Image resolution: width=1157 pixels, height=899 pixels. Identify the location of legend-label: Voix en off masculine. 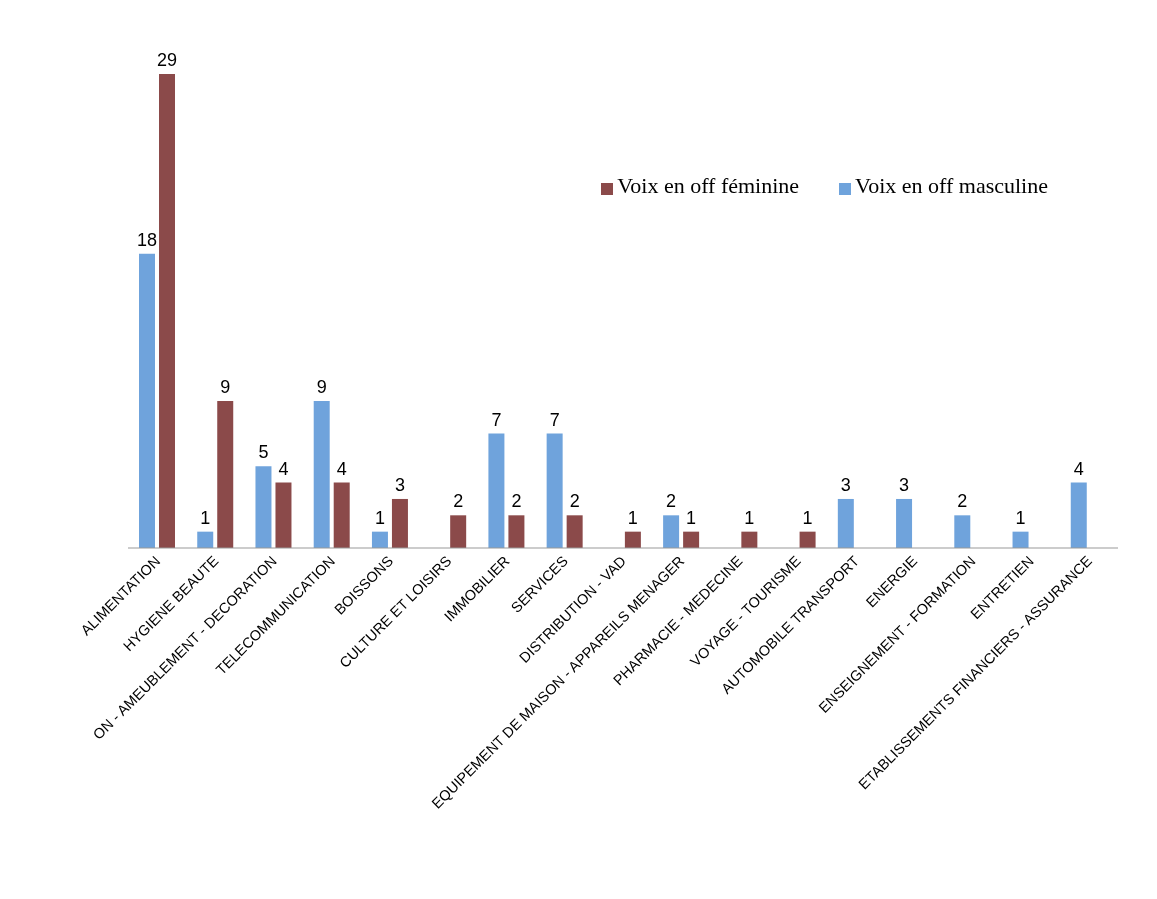
(951, 185).